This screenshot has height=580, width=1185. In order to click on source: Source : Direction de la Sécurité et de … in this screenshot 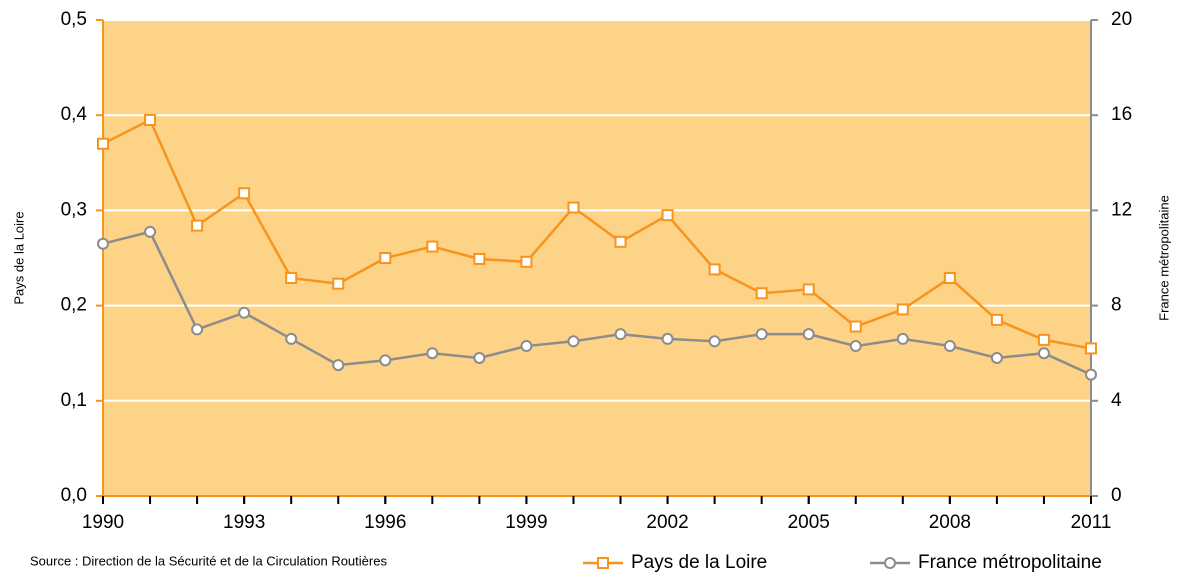, I will do `click(208, 560)`.